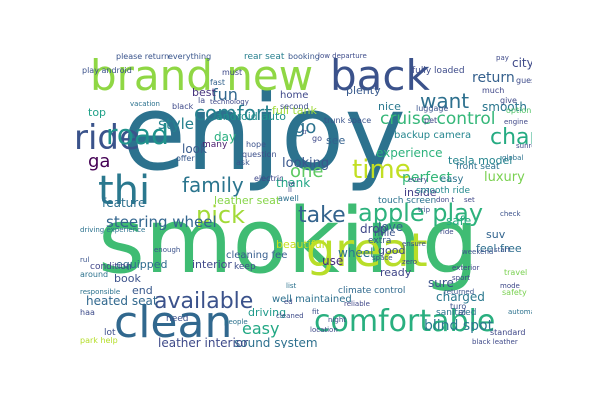 The height and width of the screenshot is (400, 600). I want to click on word-sure: sure, so click(441, 283).